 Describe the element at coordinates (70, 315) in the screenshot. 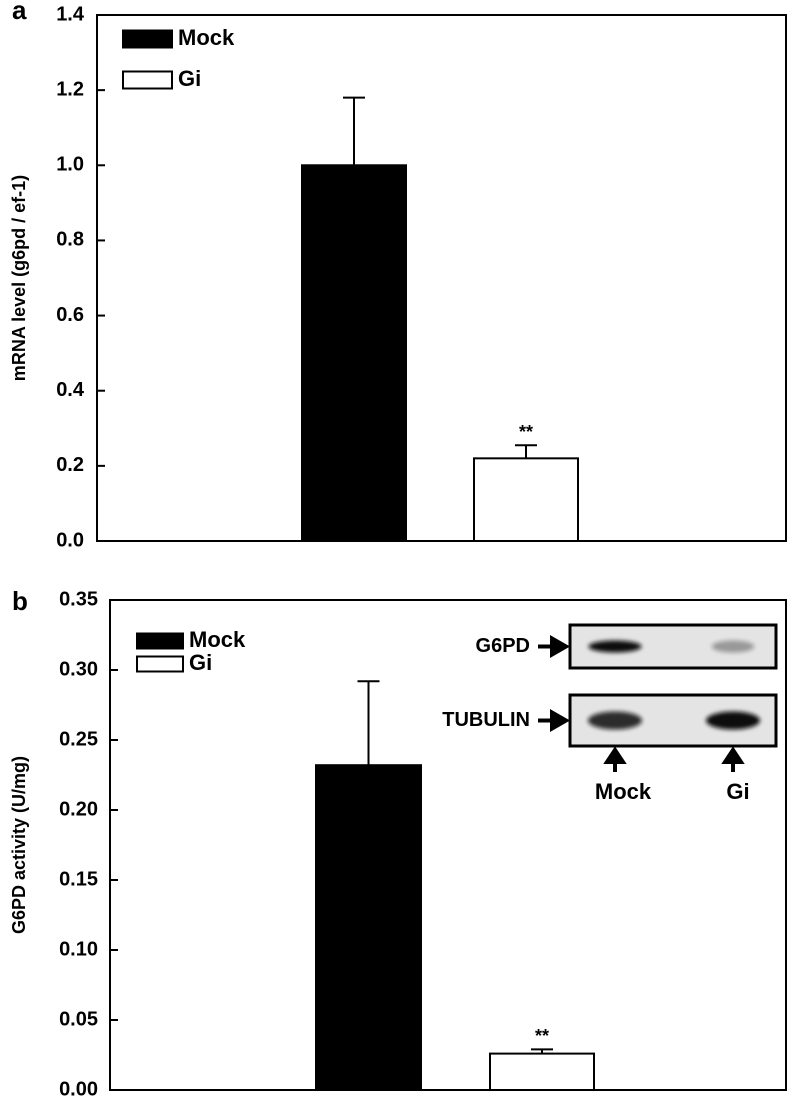

I see `y-tick-label: 0.6` at that location.